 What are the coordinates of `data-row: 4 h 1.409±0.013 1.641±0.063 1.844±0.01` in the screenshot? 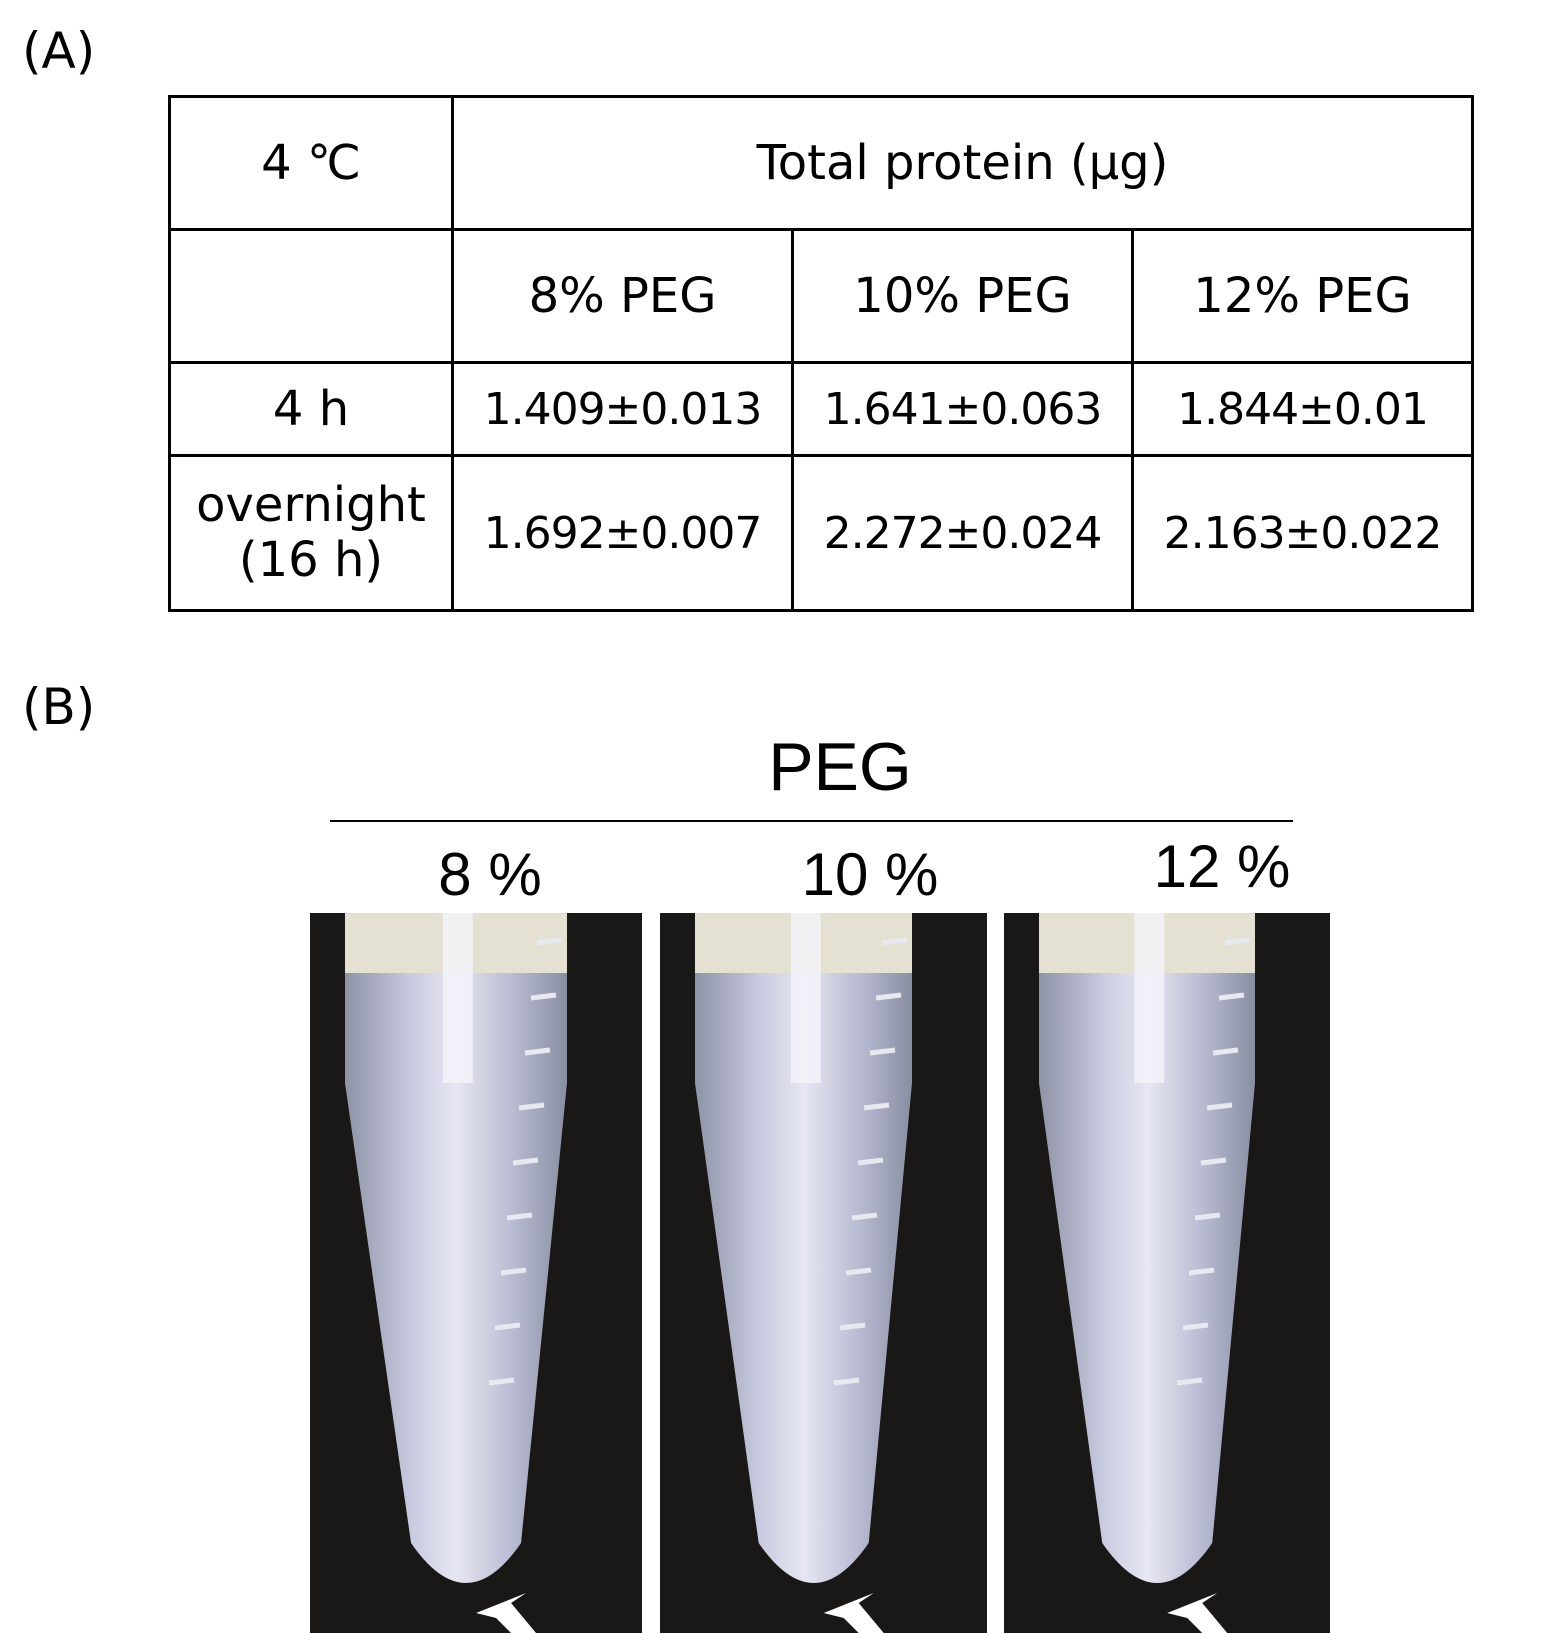 It's located at (821, 409).